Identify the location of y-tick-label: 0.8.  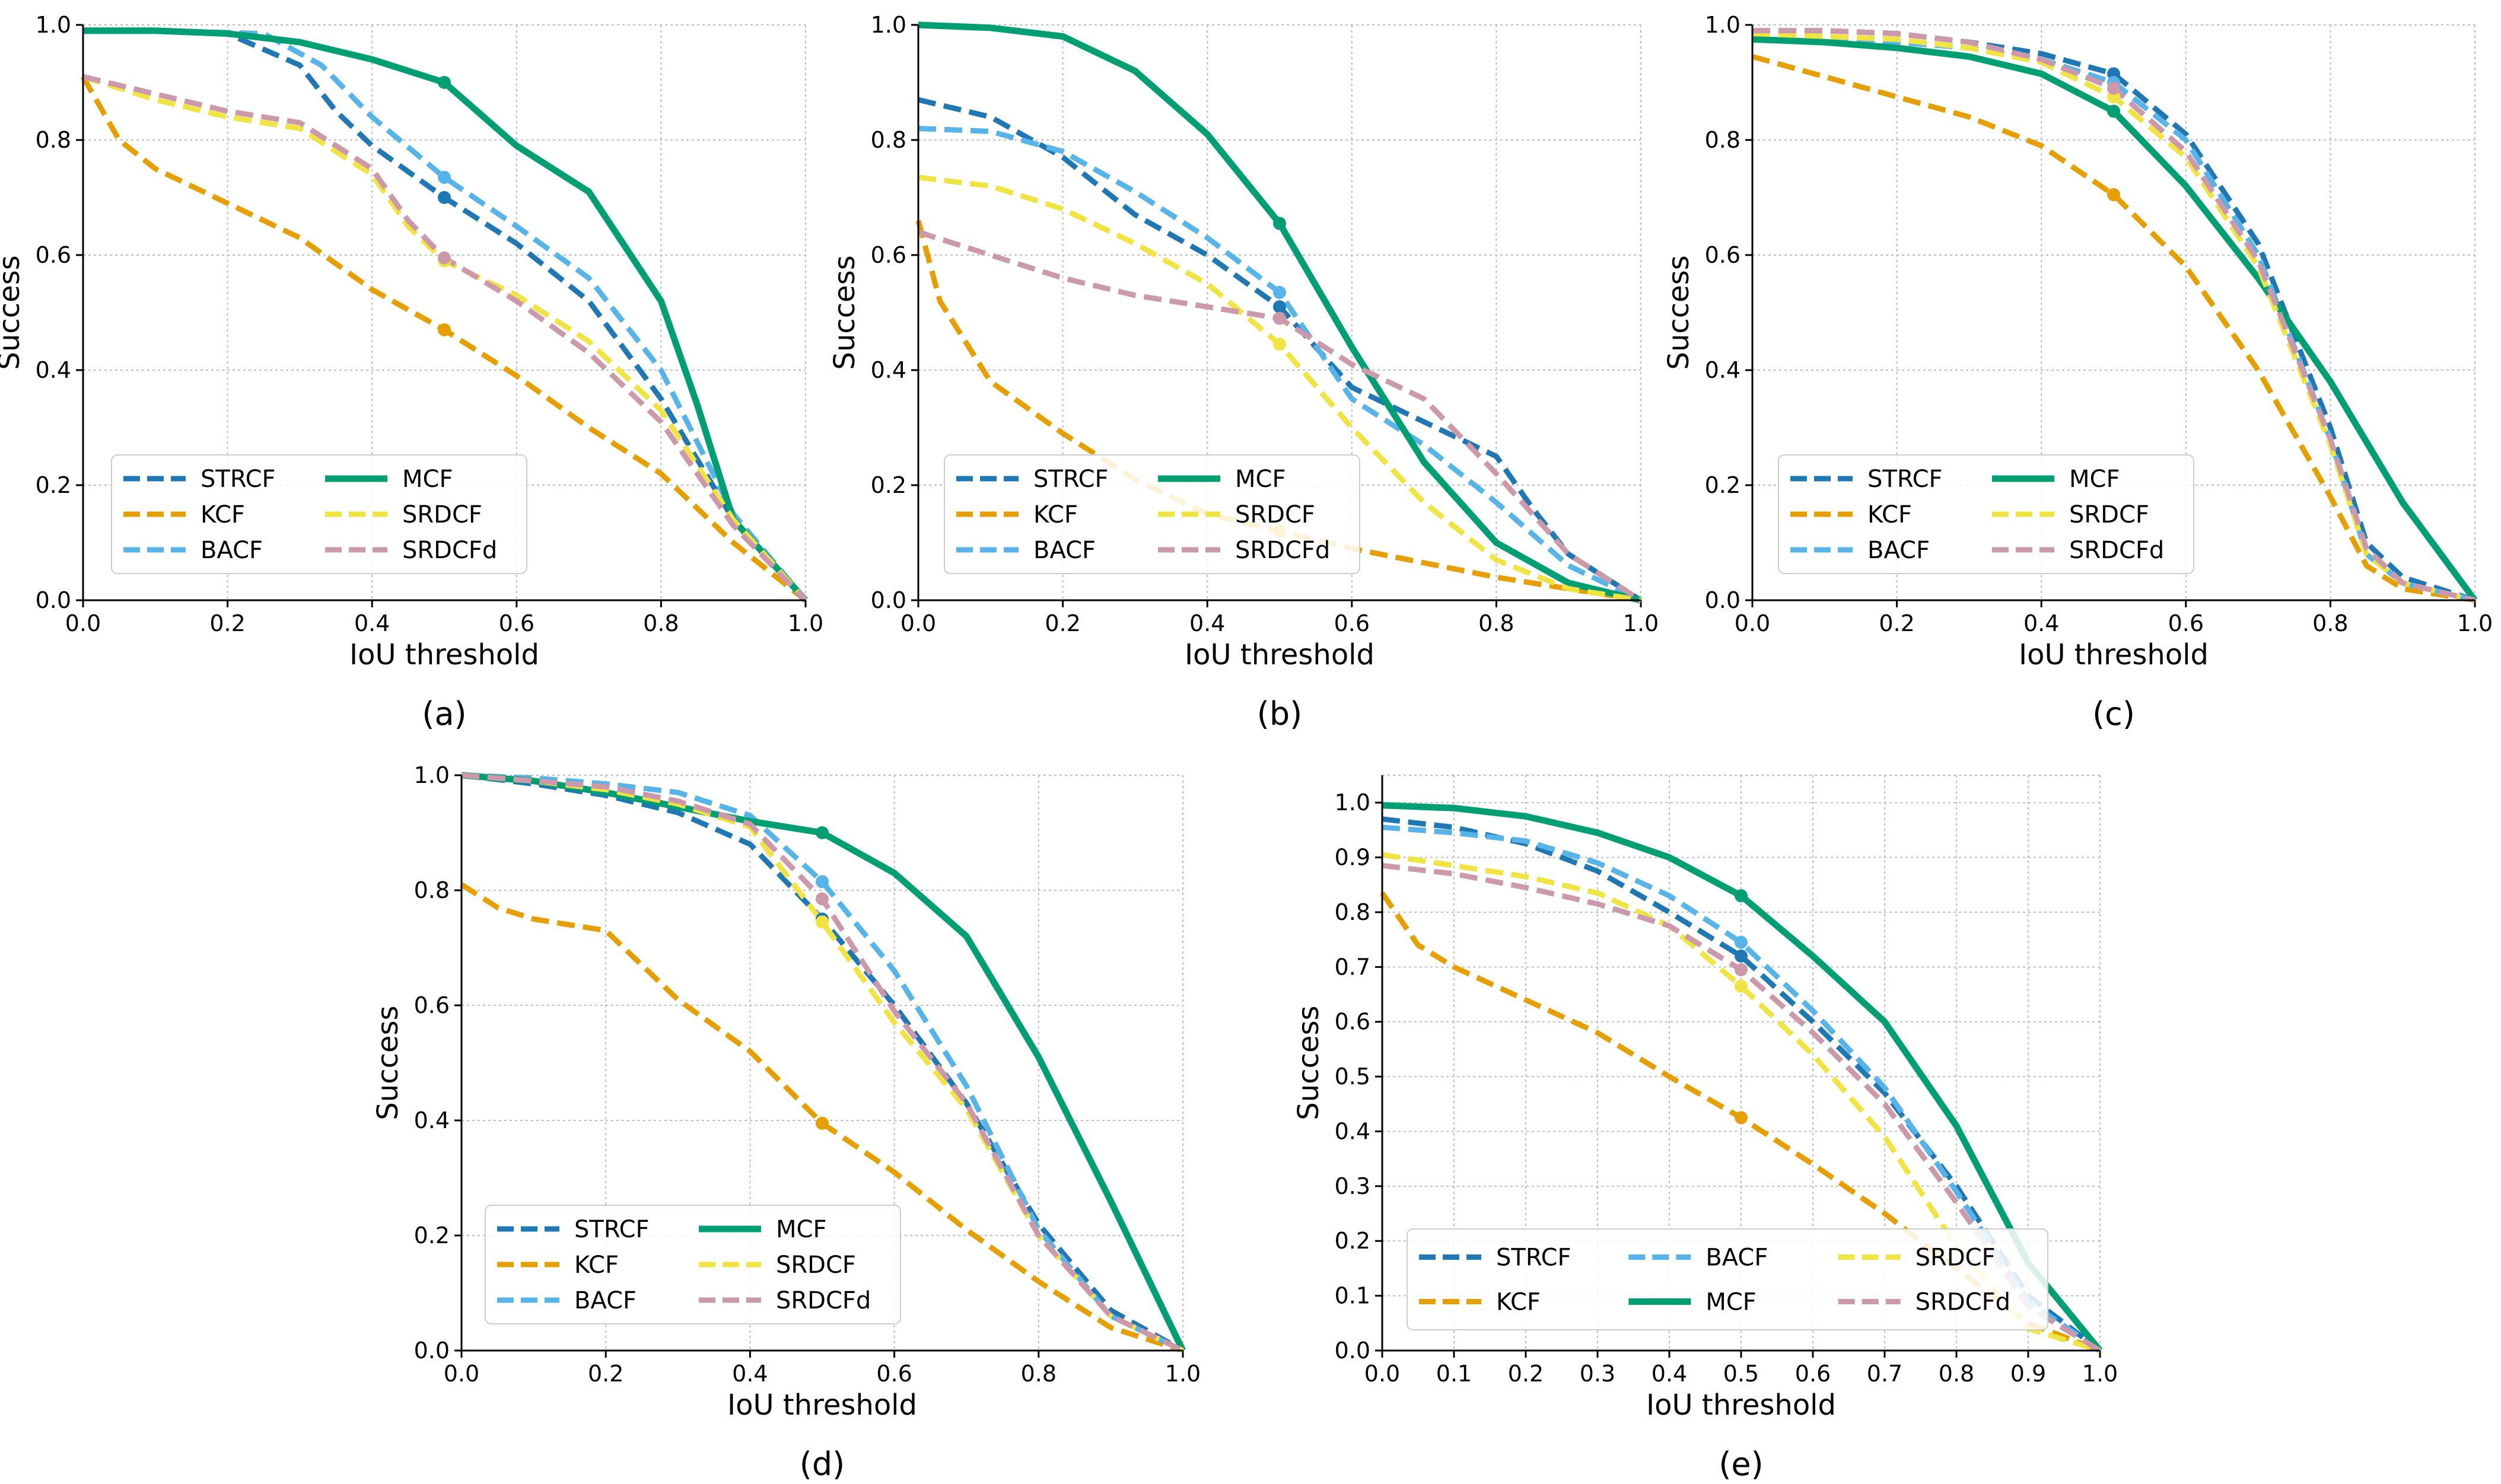
(1353, 912).